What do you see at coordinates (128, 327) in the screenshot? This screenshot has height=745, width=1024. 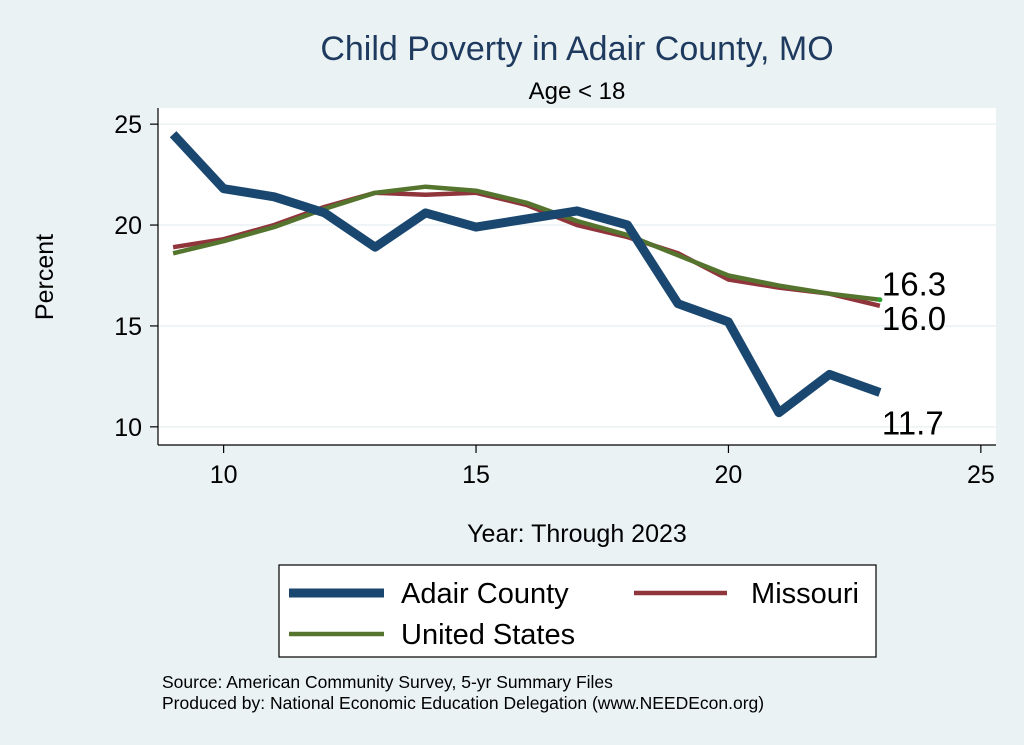 I see `y-tick-label: 15` at bounding box center [128, 327].